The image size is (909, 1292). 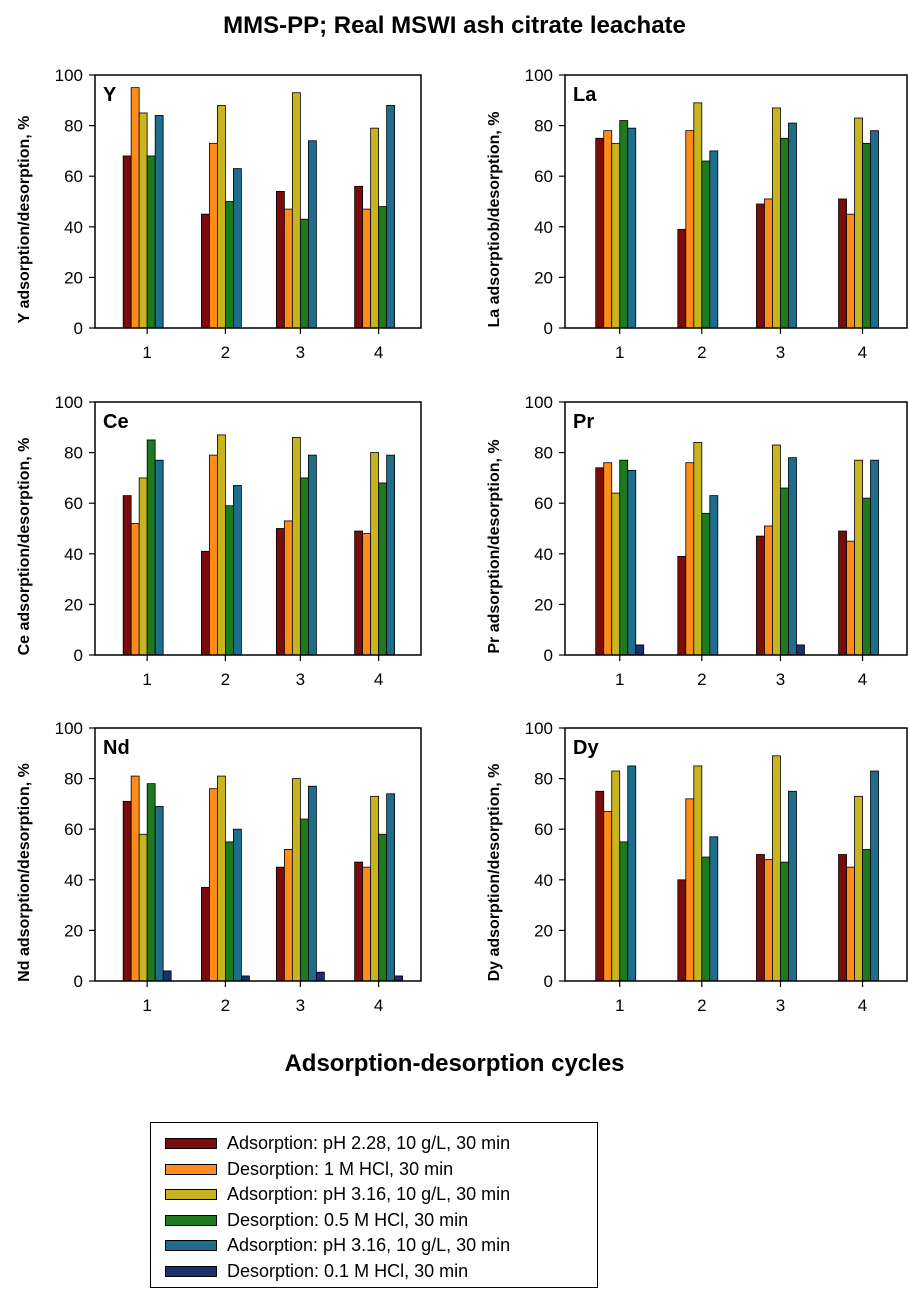 What do you see at coordinates (583, 422) in the screenshot?
I see `panel-element-label: Pr` at bounding box center [583, 422].